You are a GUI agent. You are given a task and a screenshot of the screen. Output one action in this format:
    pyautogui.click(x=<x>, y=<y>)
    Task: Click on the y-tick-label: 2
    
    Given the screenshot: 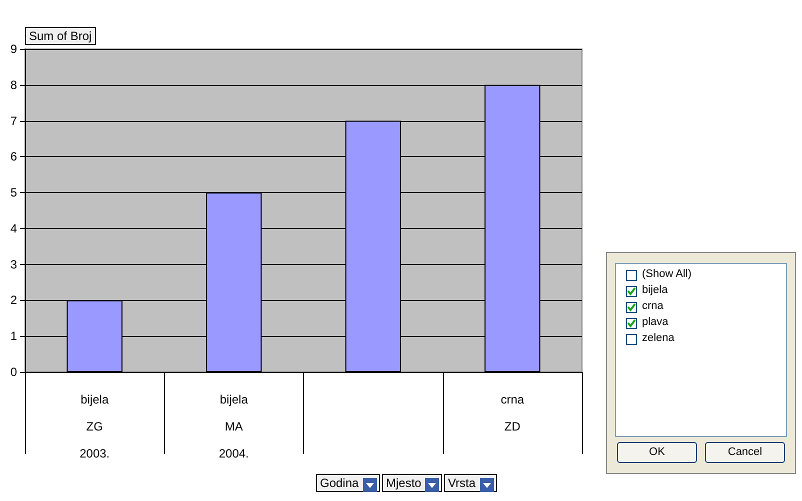 What is the action you would take?
    pyautogui.click(x=14, y=300)
    